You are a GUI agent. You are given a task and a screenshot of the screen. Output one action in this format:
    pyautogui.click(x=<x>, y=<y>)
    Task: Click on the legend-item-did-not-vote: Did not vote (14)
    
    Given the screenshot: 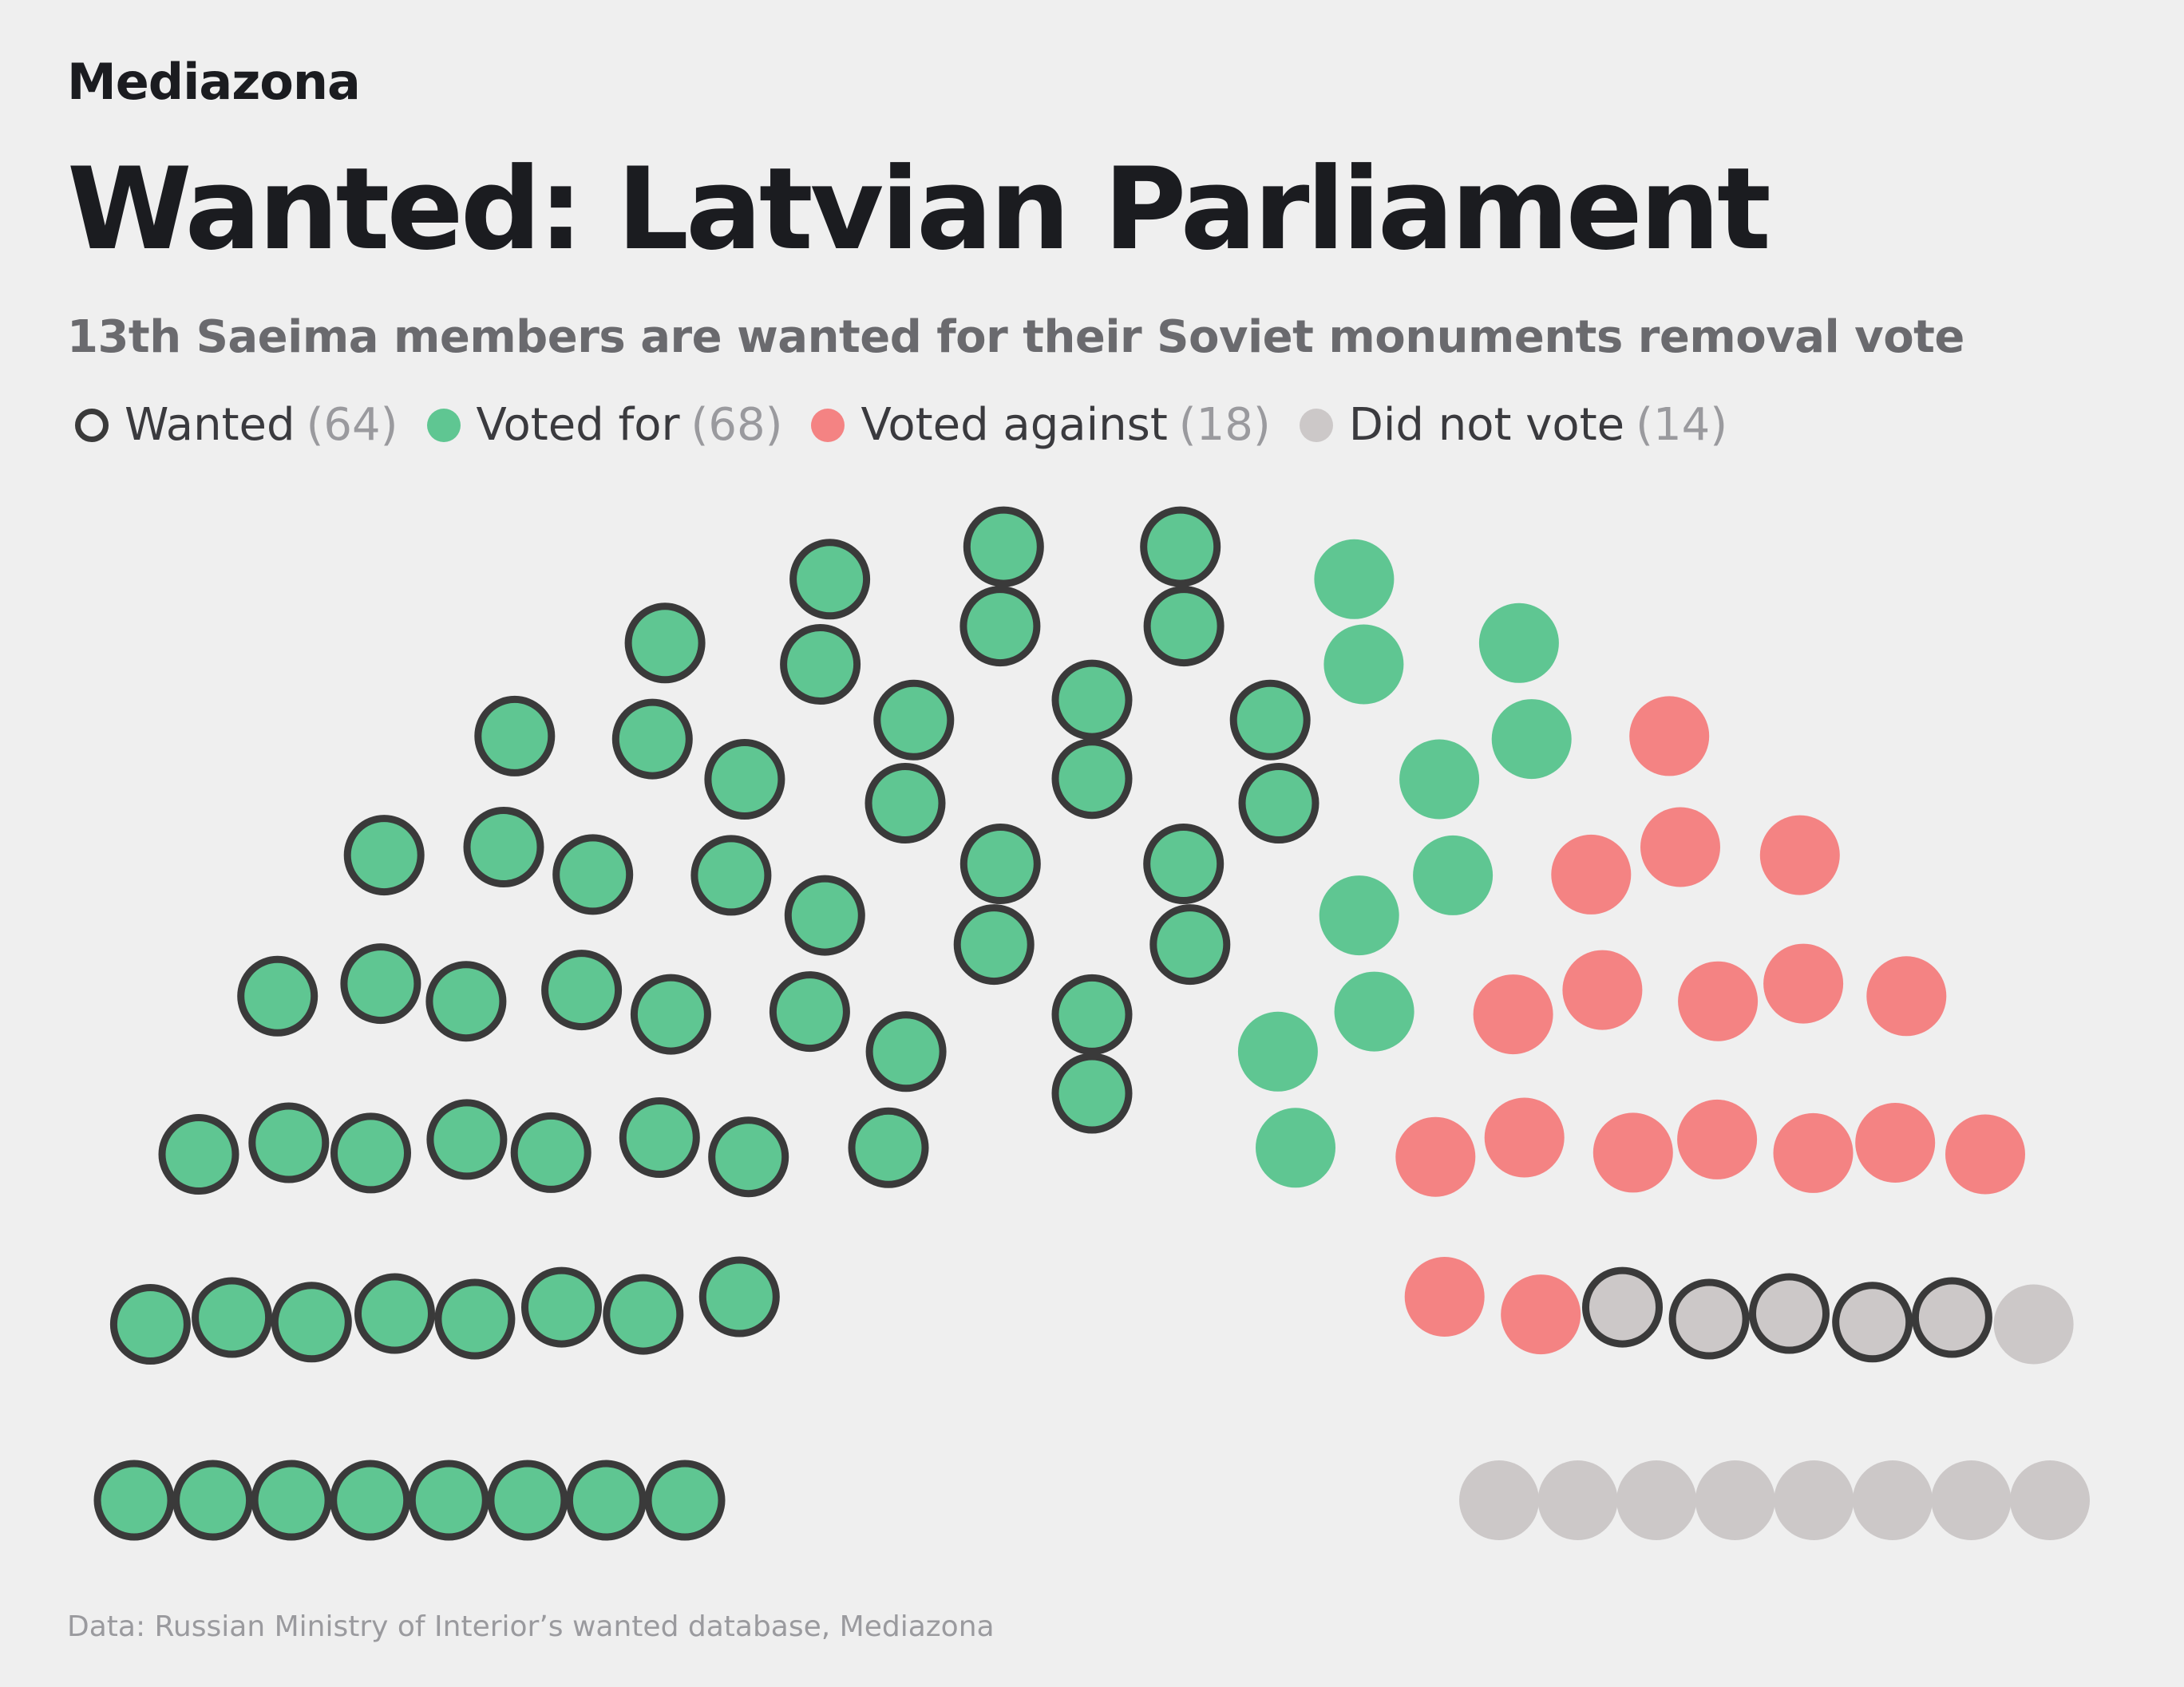 What is the action you would take?
    pyautogui.click(x=1513, y=425)
    